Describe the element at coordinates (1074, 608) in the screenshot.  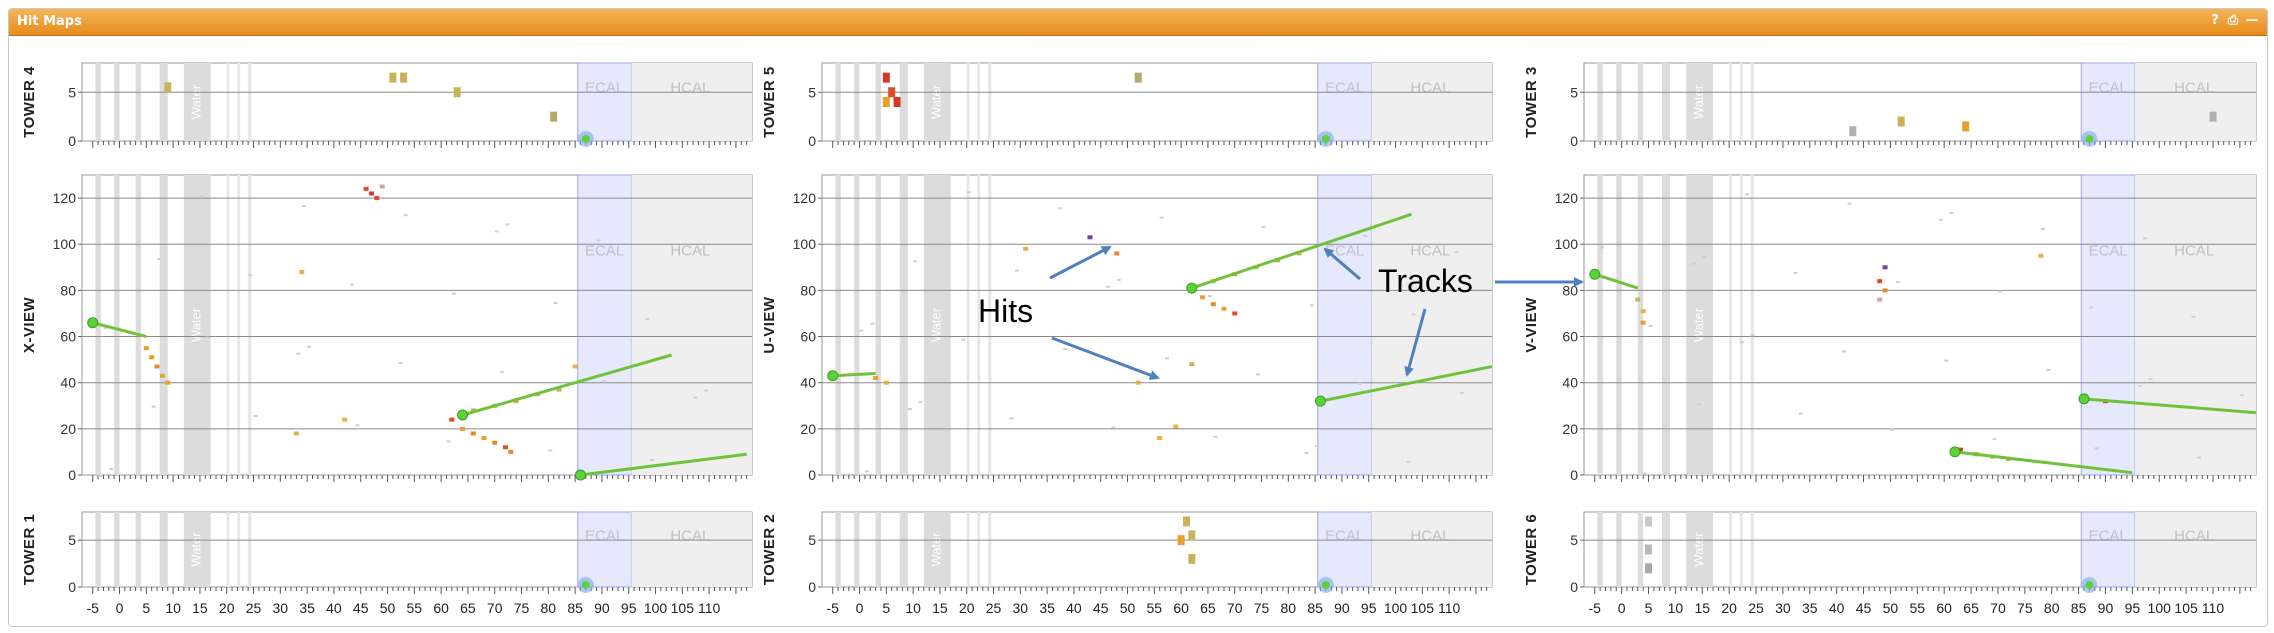
I see `x-tick-label: 40` at that location.